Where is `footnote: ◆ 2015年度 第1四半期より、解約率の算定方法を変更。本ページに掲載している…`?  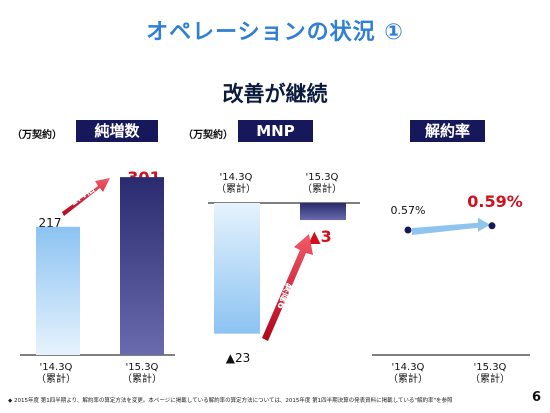
footnote: ◆ 2015年度 第1四半期より、解約率の算定方法を変更。本ページに掲載している… is located at coordinates (230, 401).